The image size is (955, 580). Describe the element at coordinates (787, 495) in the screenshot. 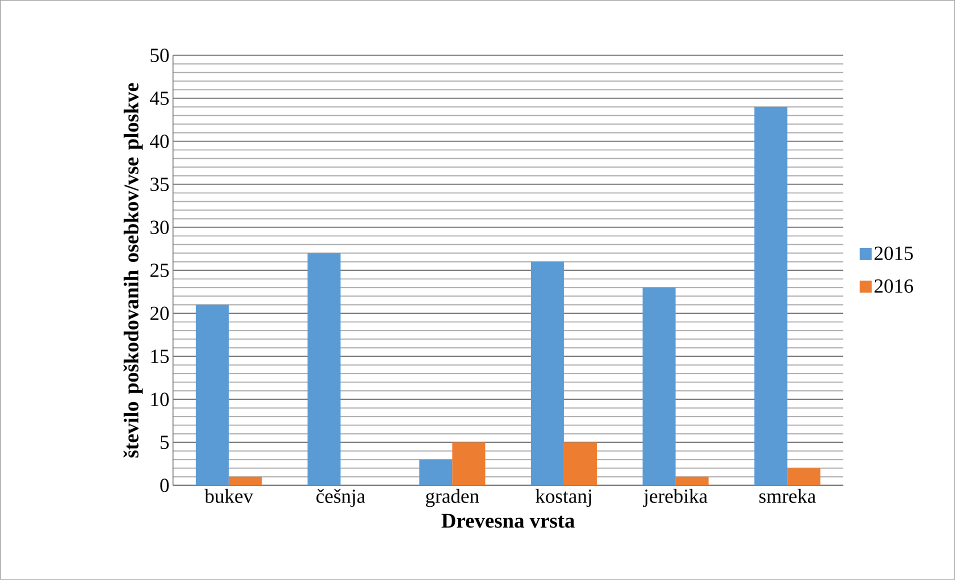

I see `x-tick-label: smreka` at that location.